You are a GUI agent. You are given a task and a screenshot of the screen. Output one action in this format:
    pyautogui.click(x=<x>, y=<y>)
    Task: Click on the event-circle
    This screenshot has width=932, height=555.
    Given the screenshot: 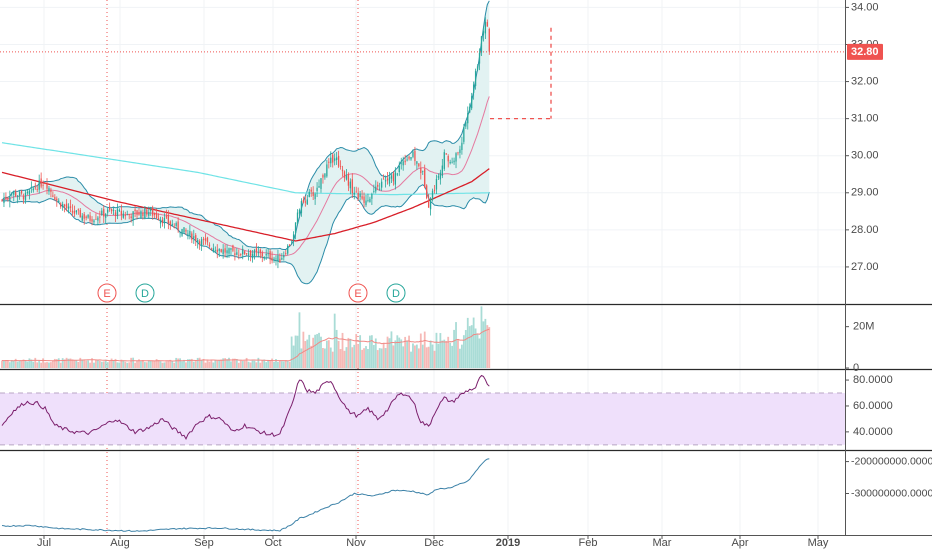 What is the action you would take?
    pyautogui.click(x=145, y=293)
    